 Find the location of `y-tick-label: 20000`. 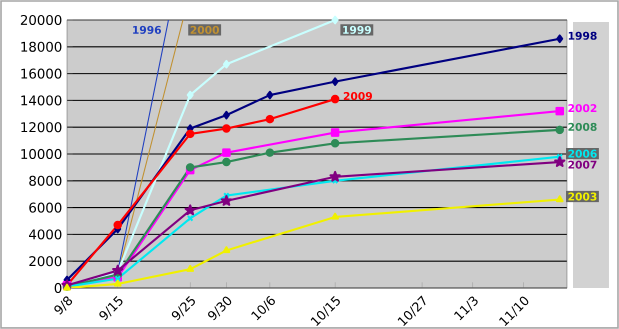

y-tick-label: 20000 is located at coordinates (41, 20).